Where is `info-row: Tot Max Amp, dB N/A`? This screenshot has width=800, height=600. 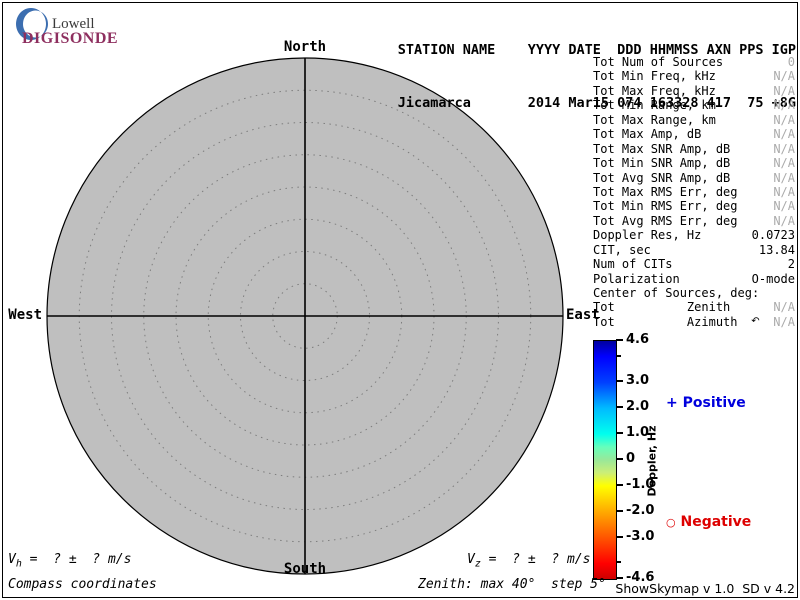 info-row: Tot Max Amp, dB N/A is located at coordinates (694, 134).